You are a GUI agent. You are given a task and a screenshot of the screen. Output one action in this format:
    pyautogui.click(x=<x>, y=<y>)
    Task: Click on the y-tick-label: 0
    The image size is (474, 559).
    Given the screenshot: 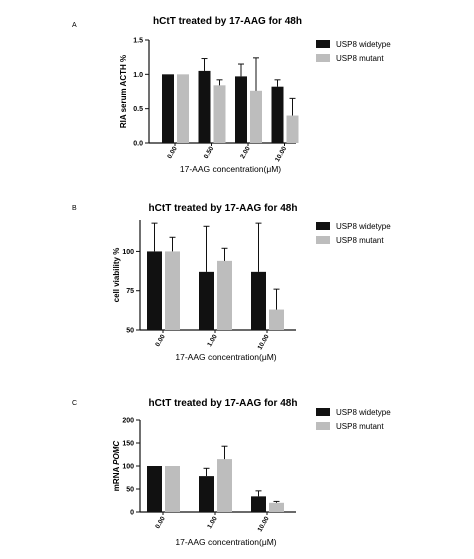 What is the action you would take?
    pyautogui.click(x=132, y=513)
    